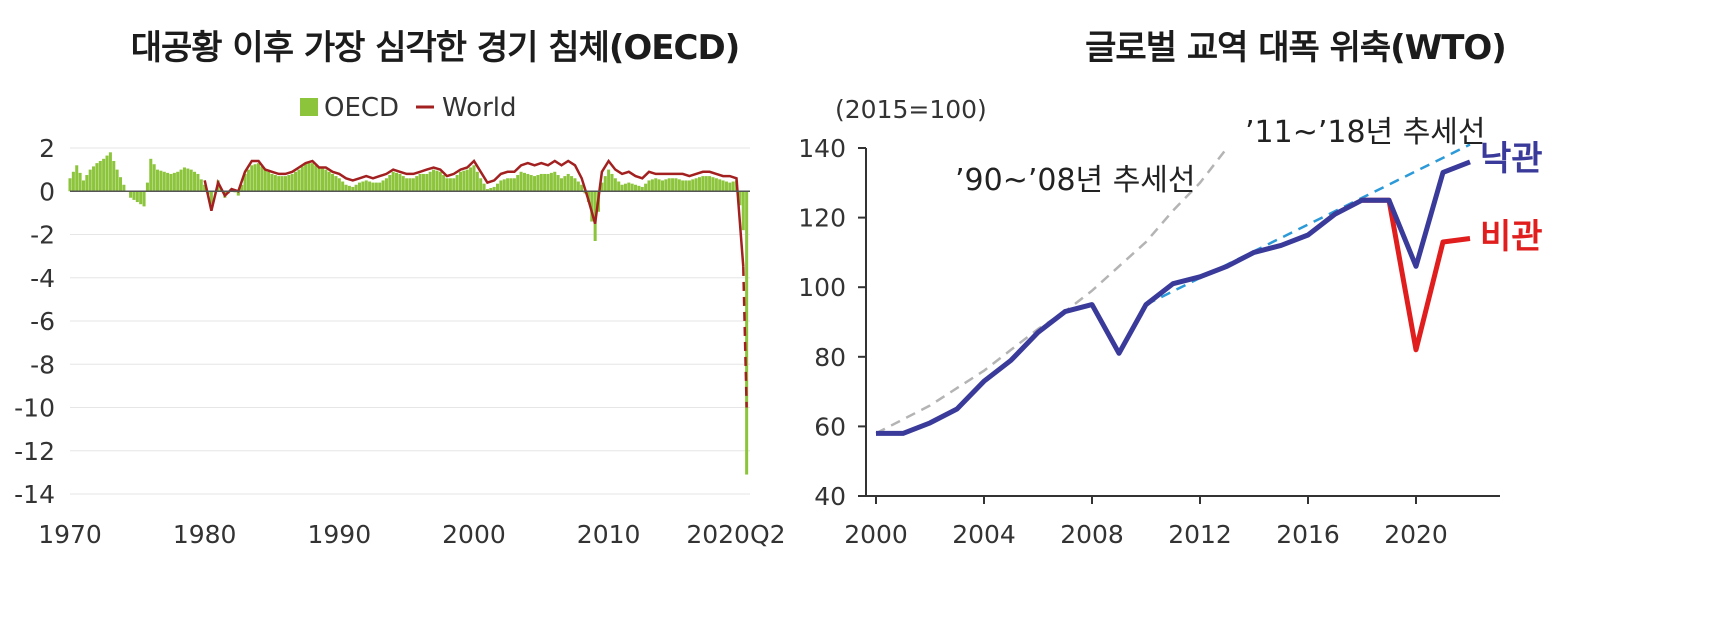 The width and height of the screenshot is (1721, 626). What do you see at coordinates (1416, 534) in the screenshot?
I see `x-tick-label: 2020` at bounding box center [1416, 534].